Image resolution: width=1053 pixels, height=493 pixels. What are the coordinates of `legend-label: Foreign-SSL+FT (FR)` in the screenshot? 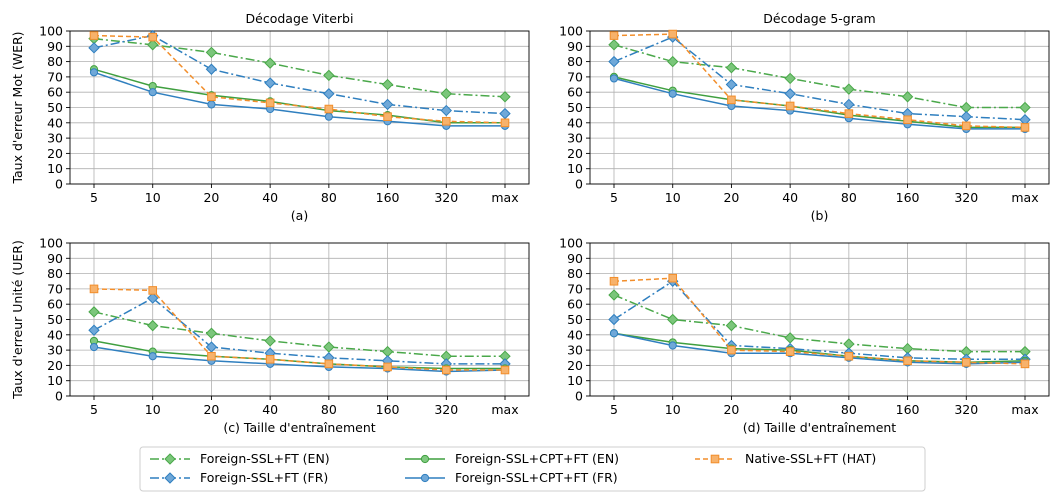 It's located at (264, 477).